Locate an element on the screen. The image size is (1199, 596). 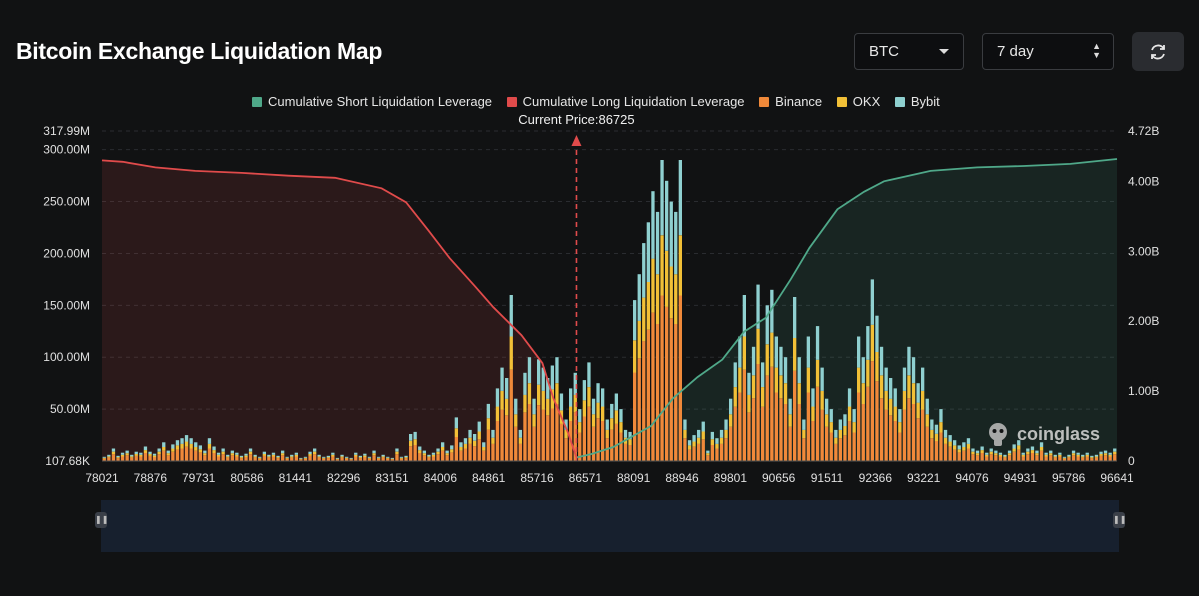
legend-item-short: Cumulative Short Liquidation Leverage is located at coordinates (372, 101).